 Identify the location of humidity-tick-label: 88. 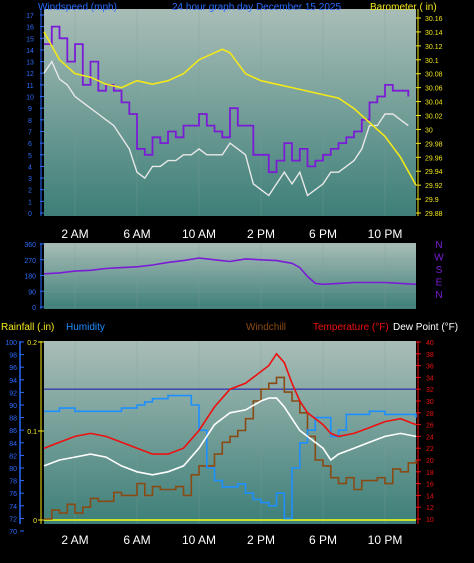
(13, 419).